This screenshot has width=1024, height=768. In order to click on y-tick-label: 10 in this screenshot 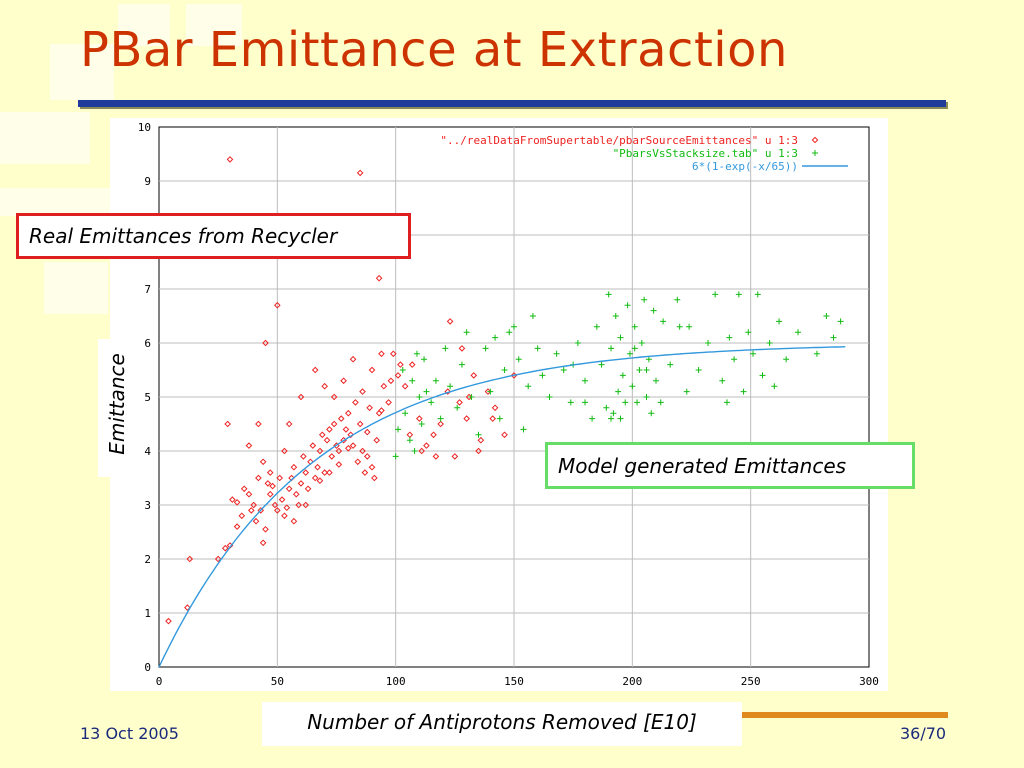, I will do `click(144, 127)`.